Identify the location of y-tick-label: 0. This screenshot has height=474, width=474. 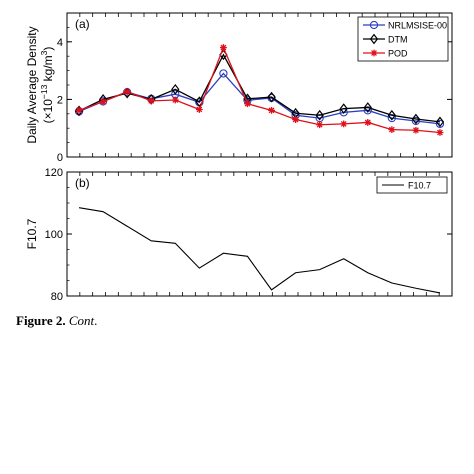
(60, 158).